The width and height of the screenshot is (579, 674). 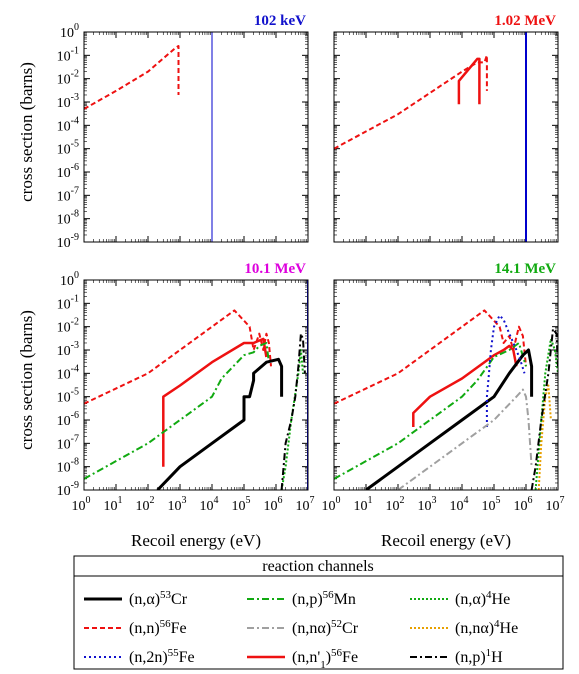 What do you see at coordinates (280, 21) in the screenshot?
I see `panel-title: 102 keV` at bounding box center [280, 21].